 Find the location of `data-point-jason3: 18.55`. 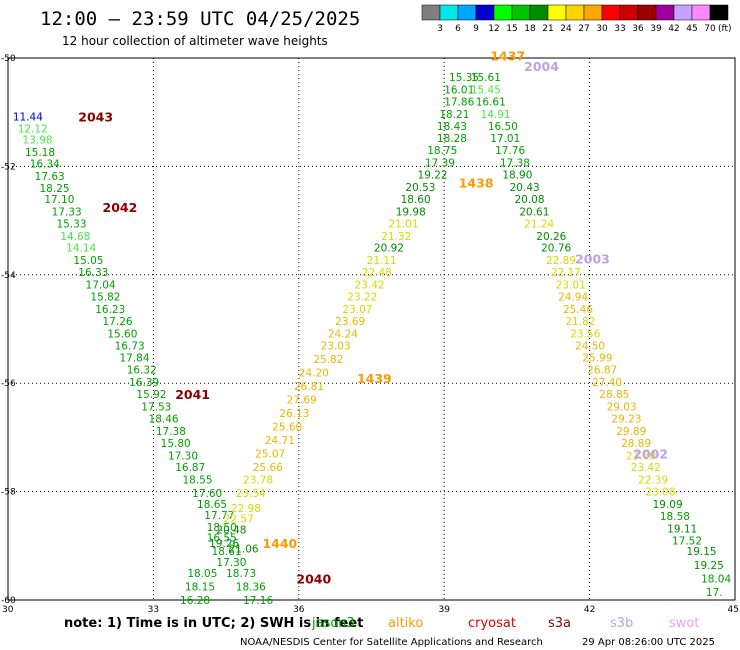

data-point-jason3: 18.55 is located at coordinates (197, 481).